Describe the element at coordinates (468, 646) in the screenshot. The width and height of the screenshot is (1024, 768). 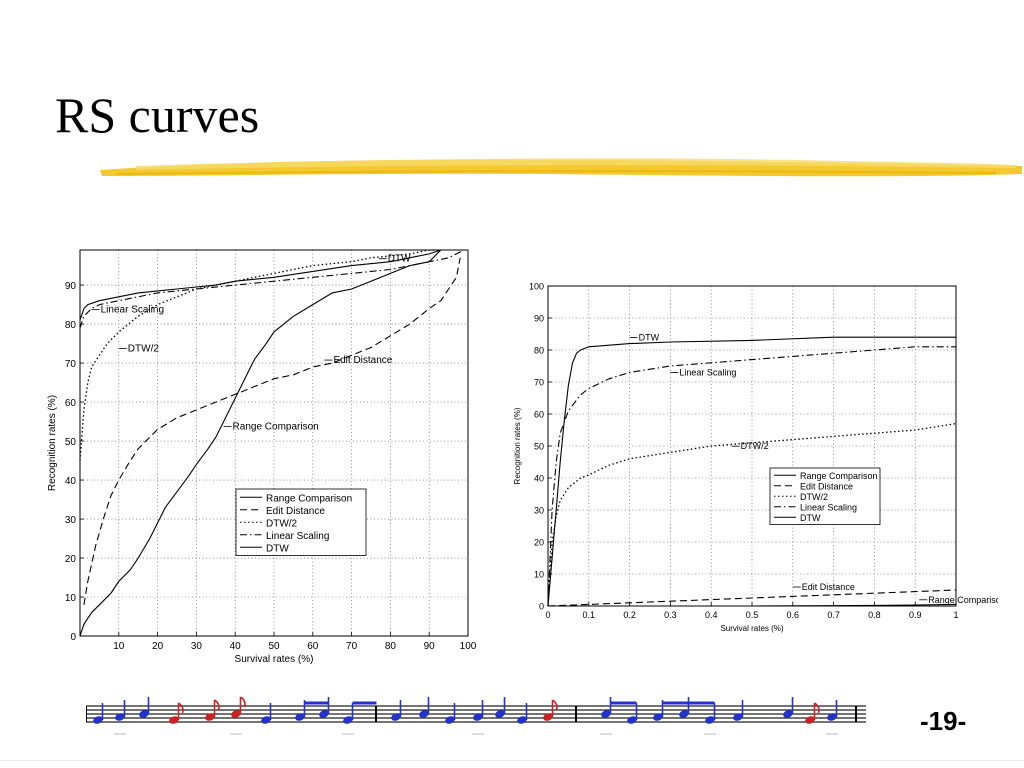
I see `x-tick-label: 100` at that location.